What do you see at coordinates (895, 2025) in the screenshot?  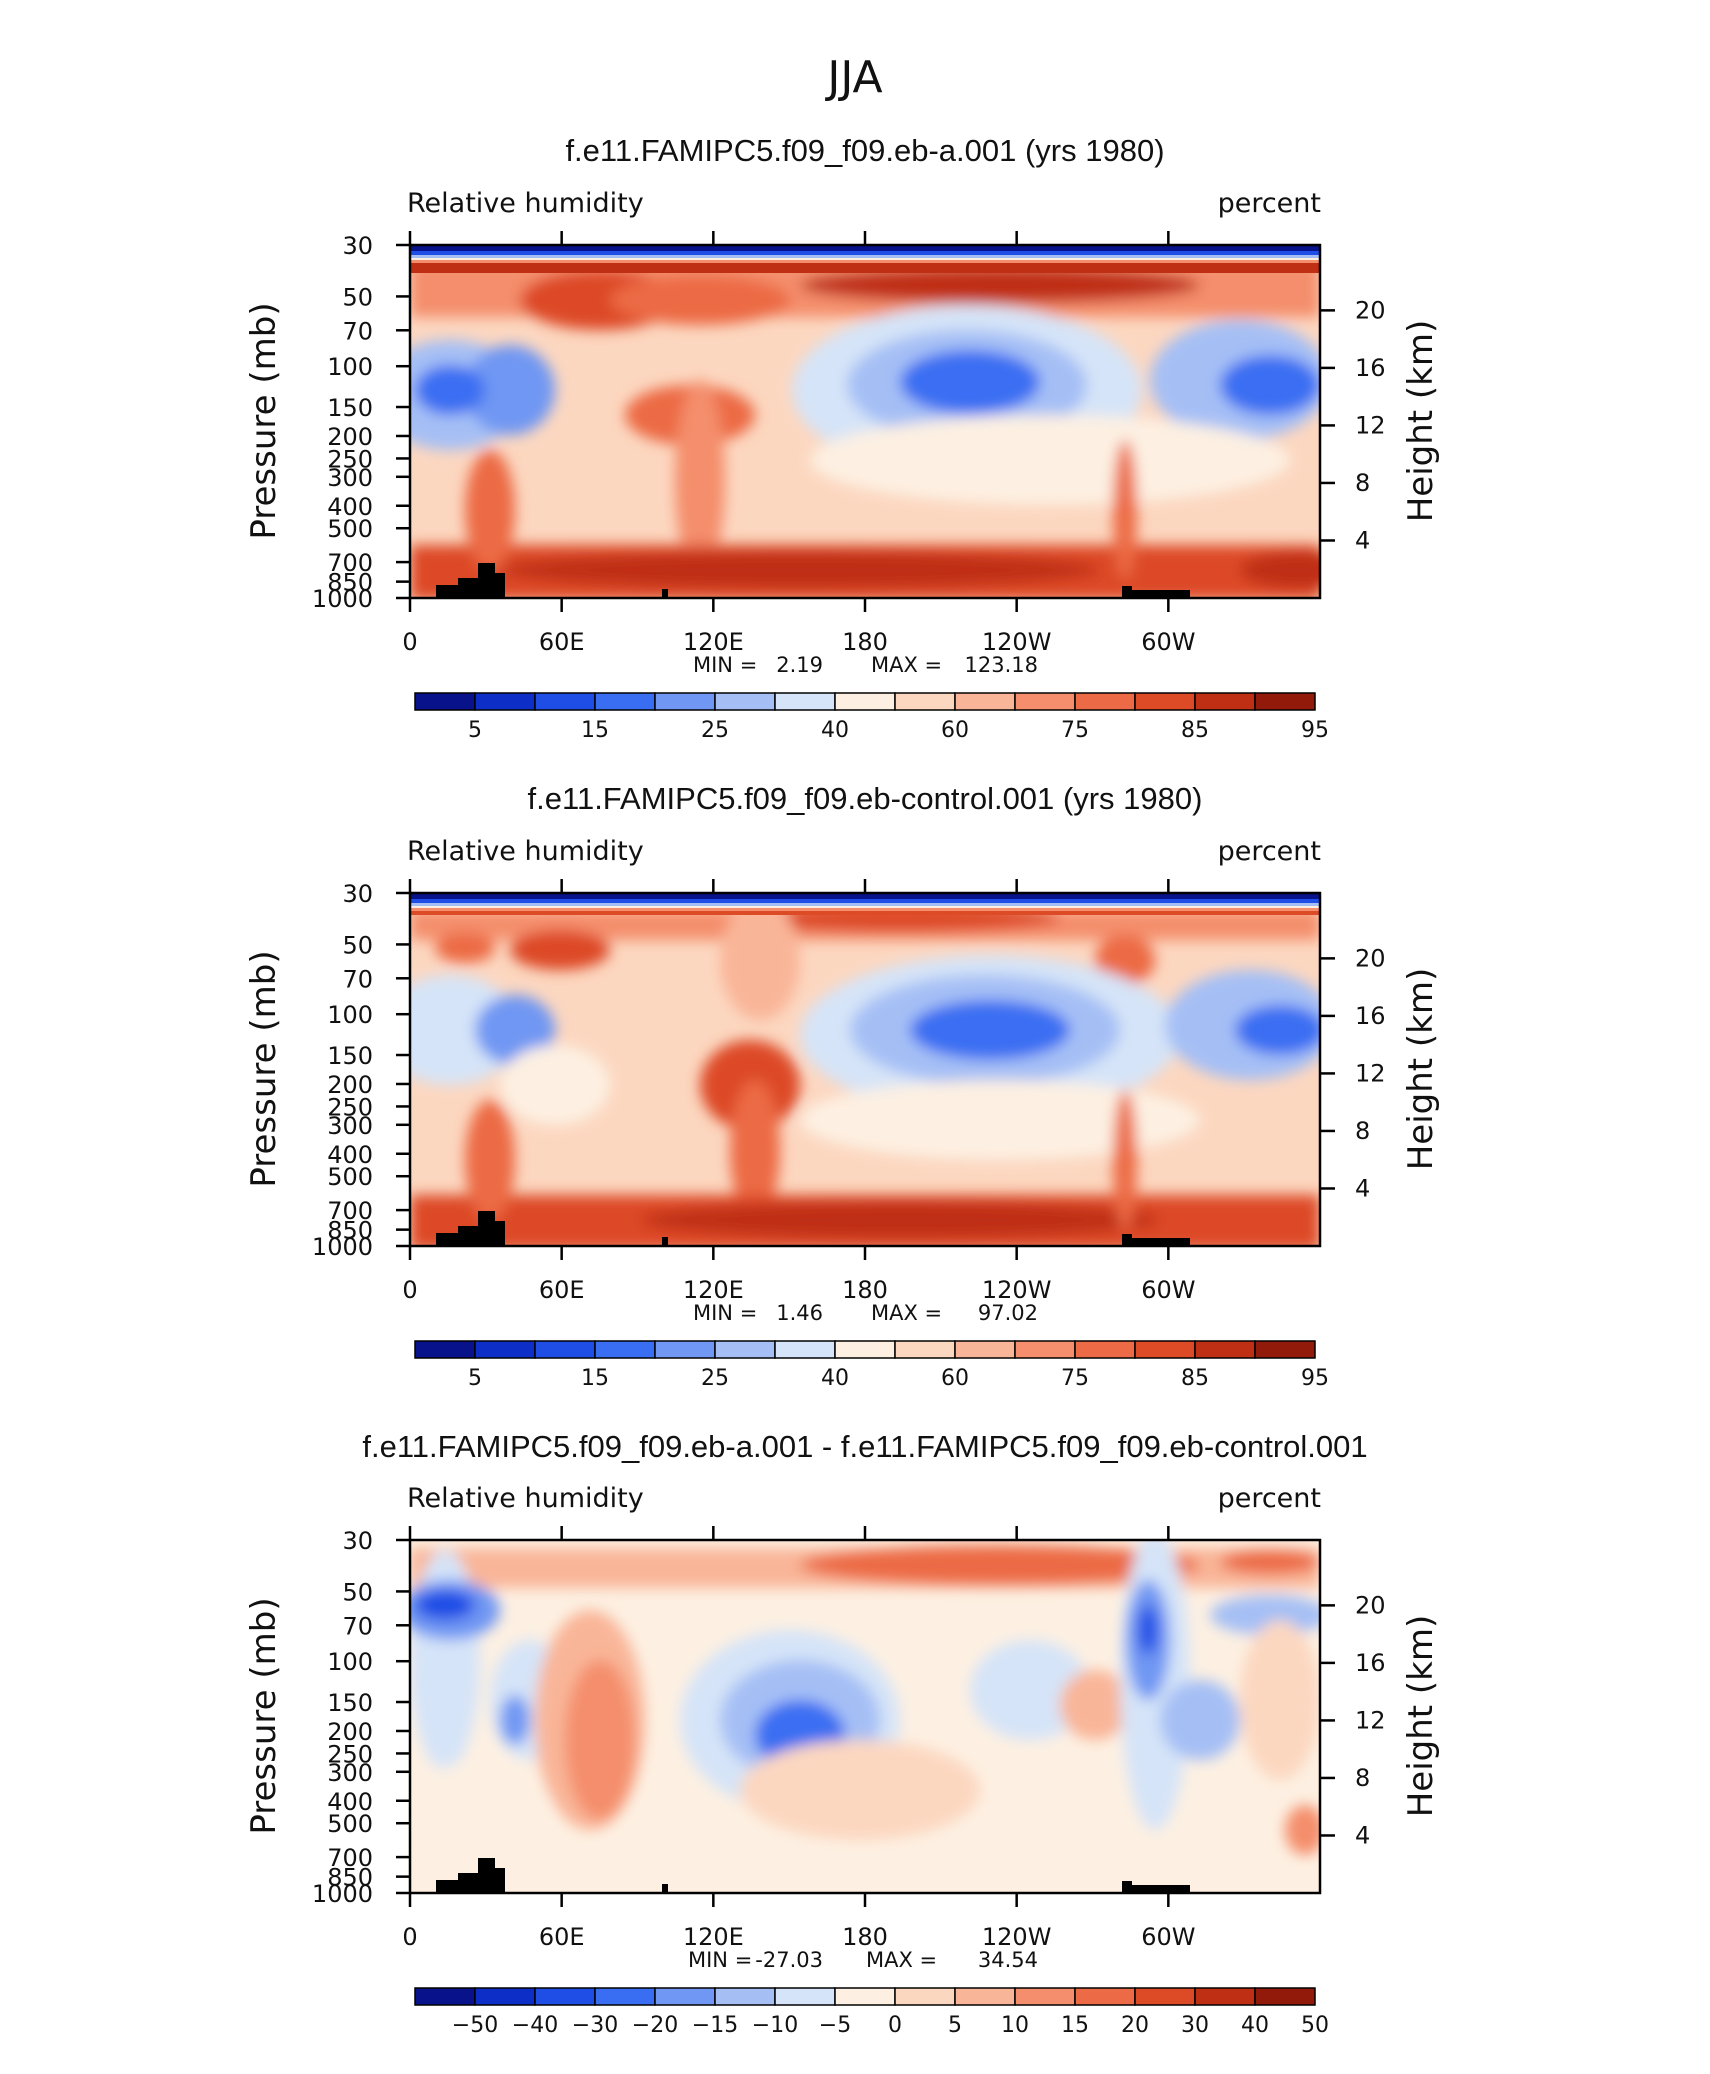 I see `colorbar-label: 0` at bounding box center [895, 2025].